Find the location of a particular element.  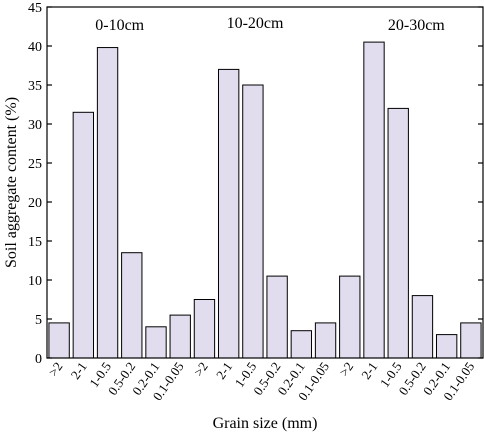

y-tick-label: 35 is located at coordinates (35, 86).